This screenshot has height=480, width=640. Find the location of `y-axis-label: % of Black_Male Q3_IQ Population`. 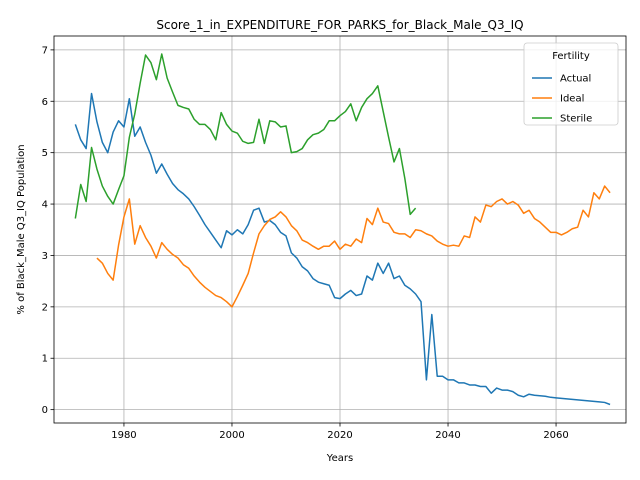

y-axis-label: % of Black_Male Q3_IQ Population is located at coordinates (21, 229).